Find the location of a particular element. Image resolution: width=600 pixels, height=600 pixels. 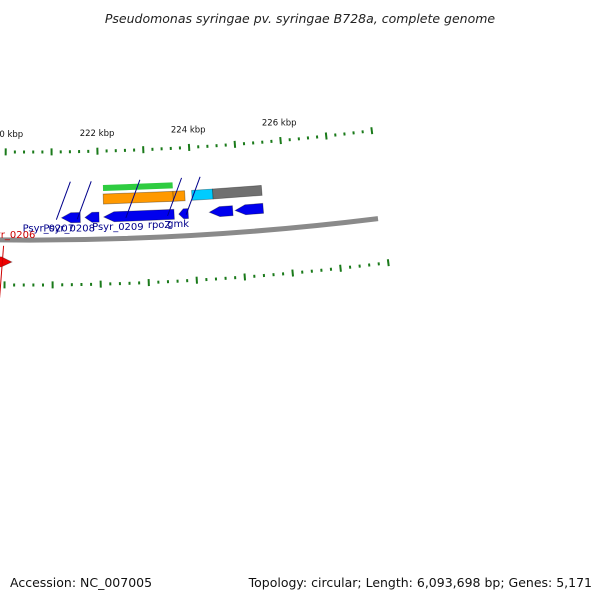

gene-label: rpoZ is located at coordinates (160, 225).